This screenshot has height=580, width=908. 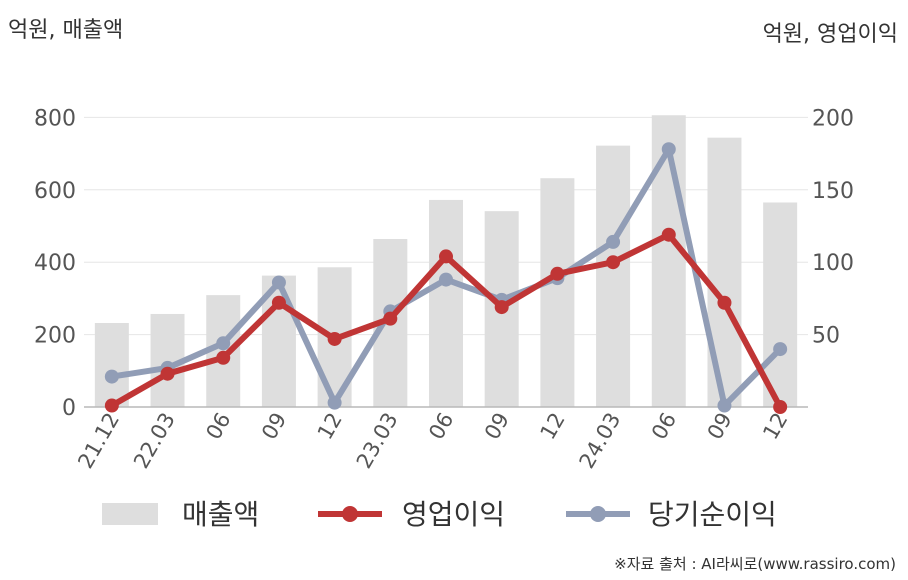 I want to click on legend-marker-영업이익, so click(x=350, y=514).